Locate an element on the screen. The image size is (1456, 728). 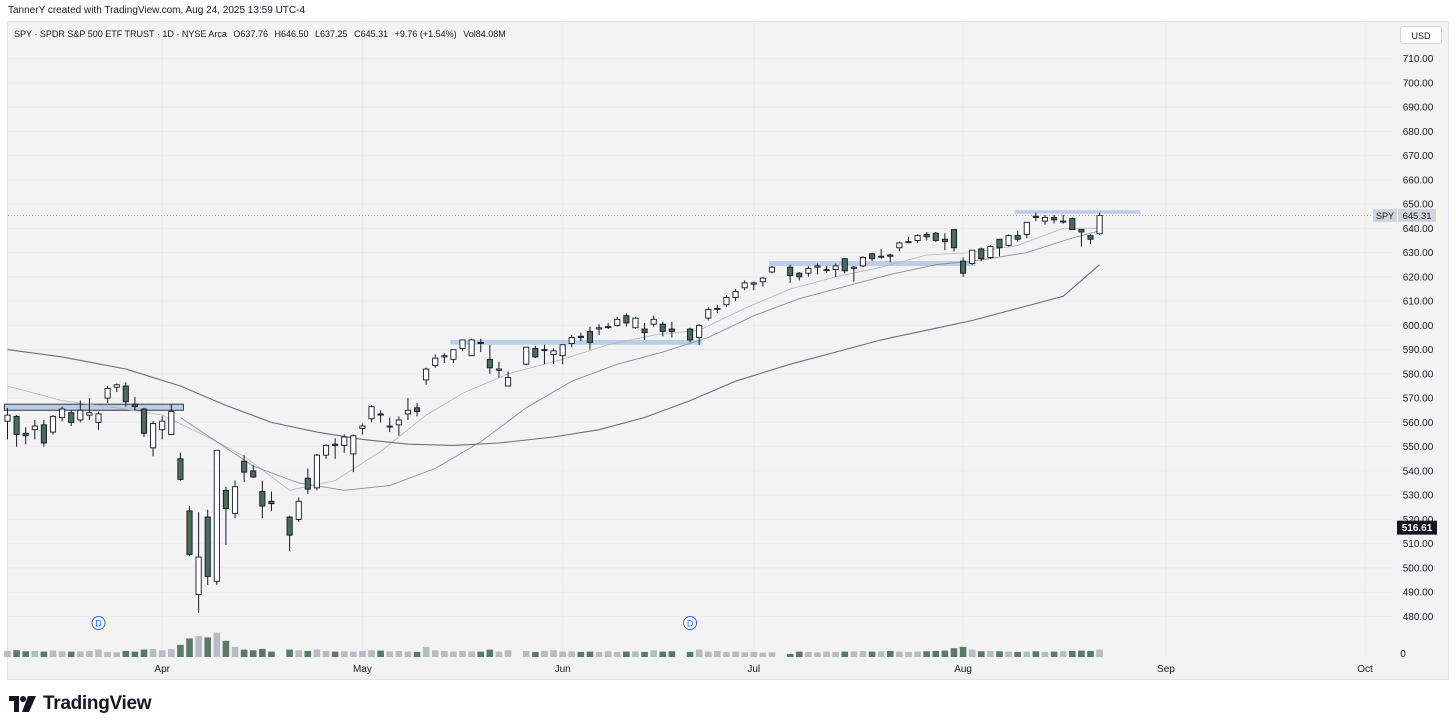
currency-button: USD is located at coordinates (1421, 35).